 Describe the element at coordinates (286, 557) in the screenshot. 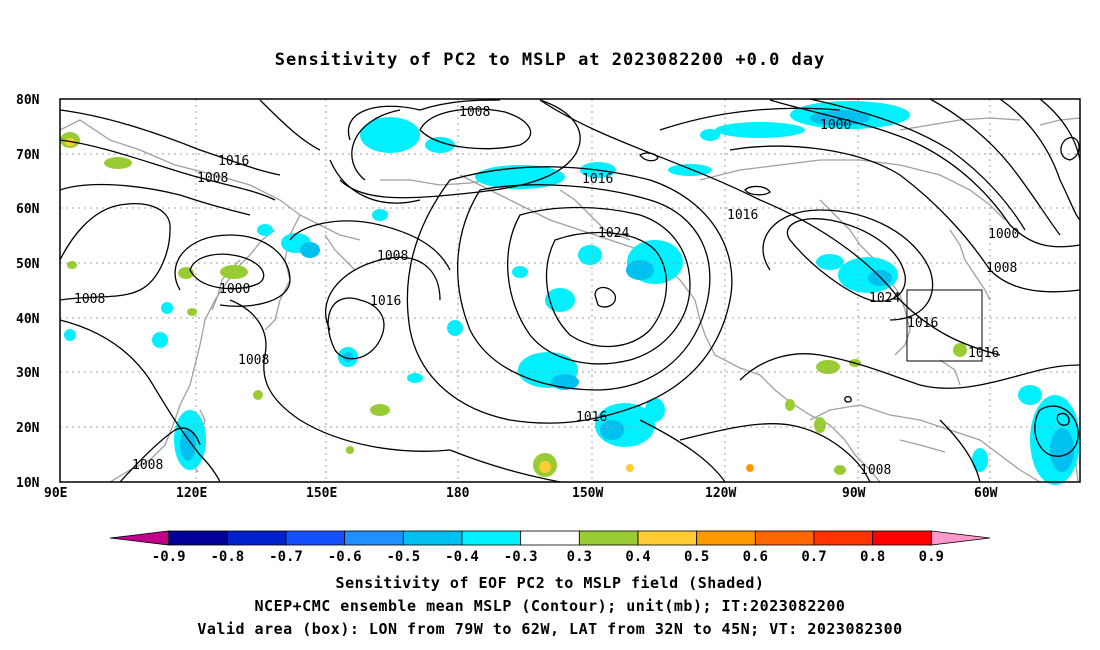

I see `colorbar-tick-label: -0.7` at that location.